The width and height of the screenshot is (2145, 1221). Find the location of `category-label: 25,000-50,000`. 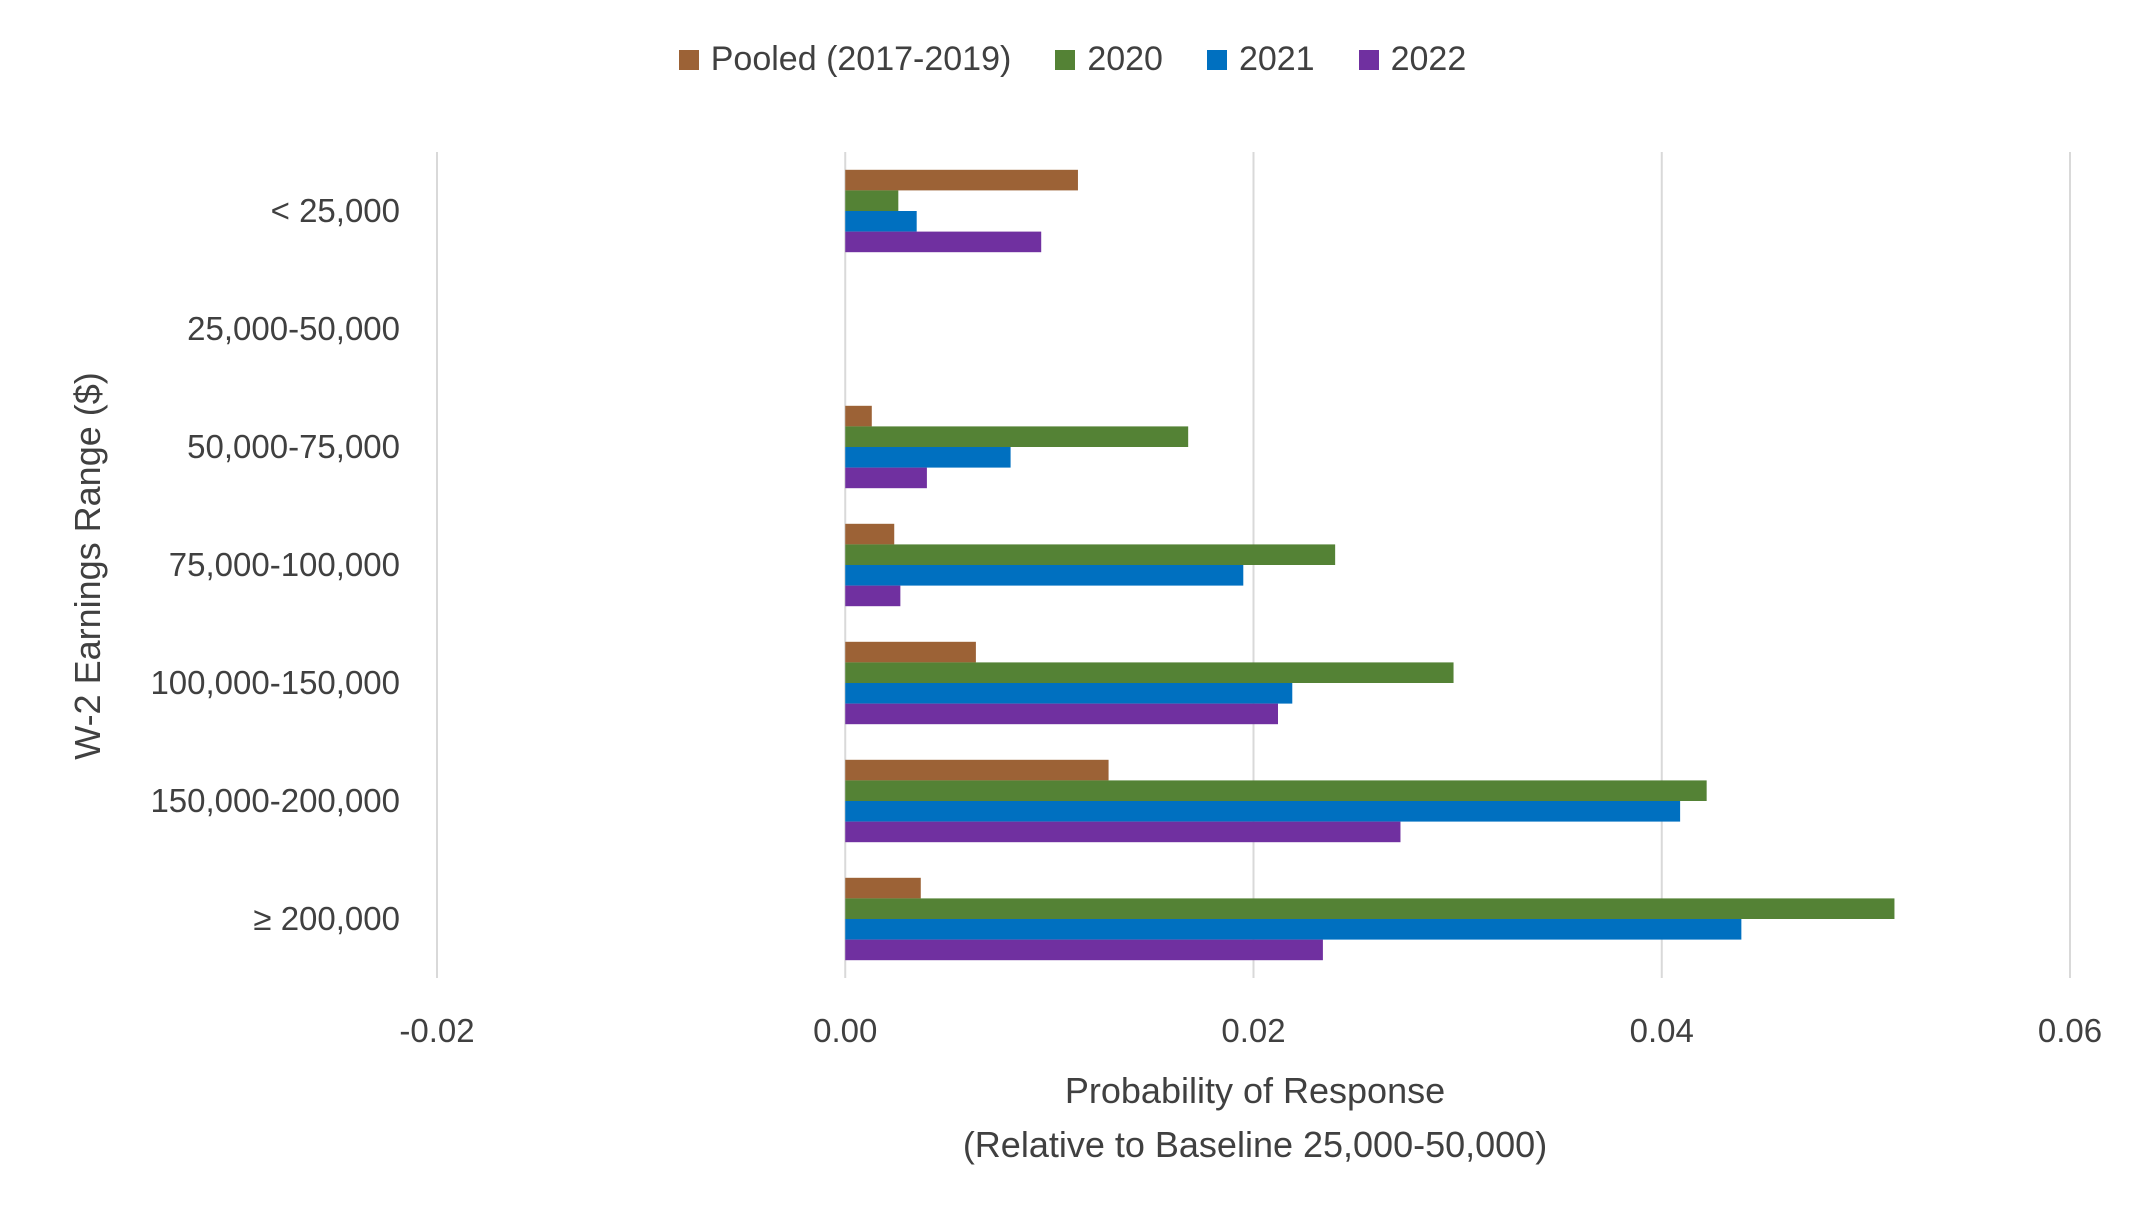

category-label: 25,000-50,000 is located at coordinates (293, 328).